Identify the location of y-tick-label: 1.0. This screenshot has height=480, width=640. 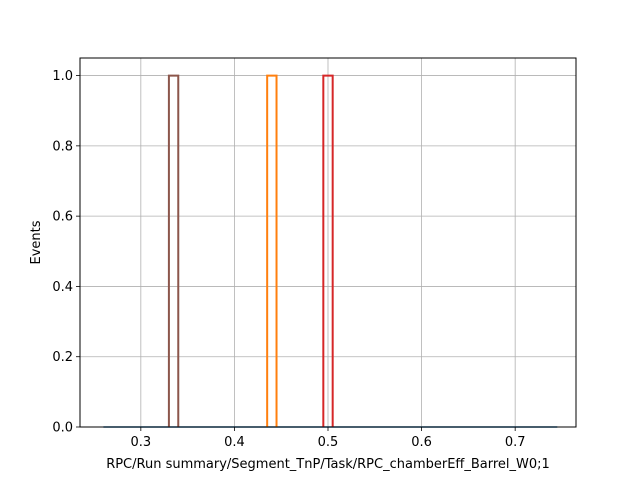
(62, 76).